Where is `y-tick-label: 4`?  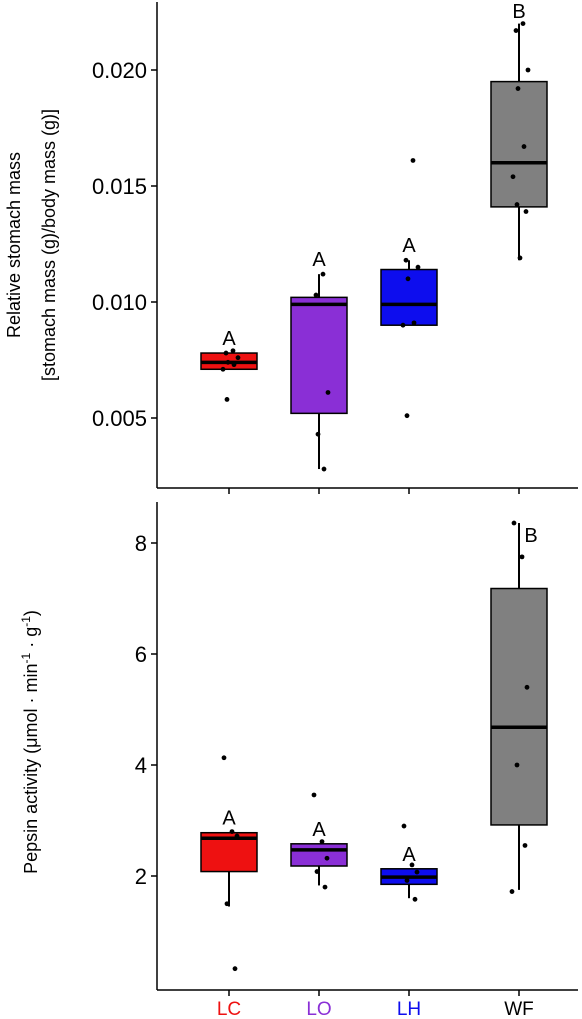
y-tick-label: 4 is located at coordinates (141, 765).